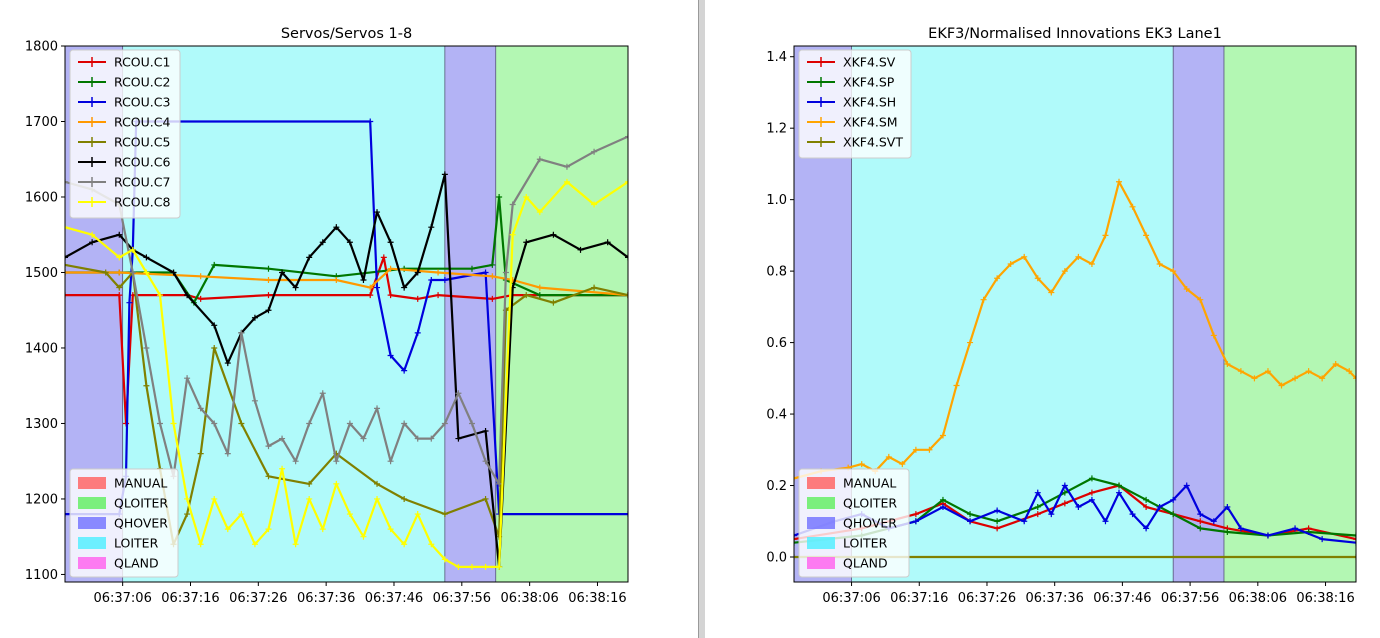 The width and height of the screenshot is (1380, 638). I want to click on servos-xtick-label: 06:37:36, so click(326, 598).